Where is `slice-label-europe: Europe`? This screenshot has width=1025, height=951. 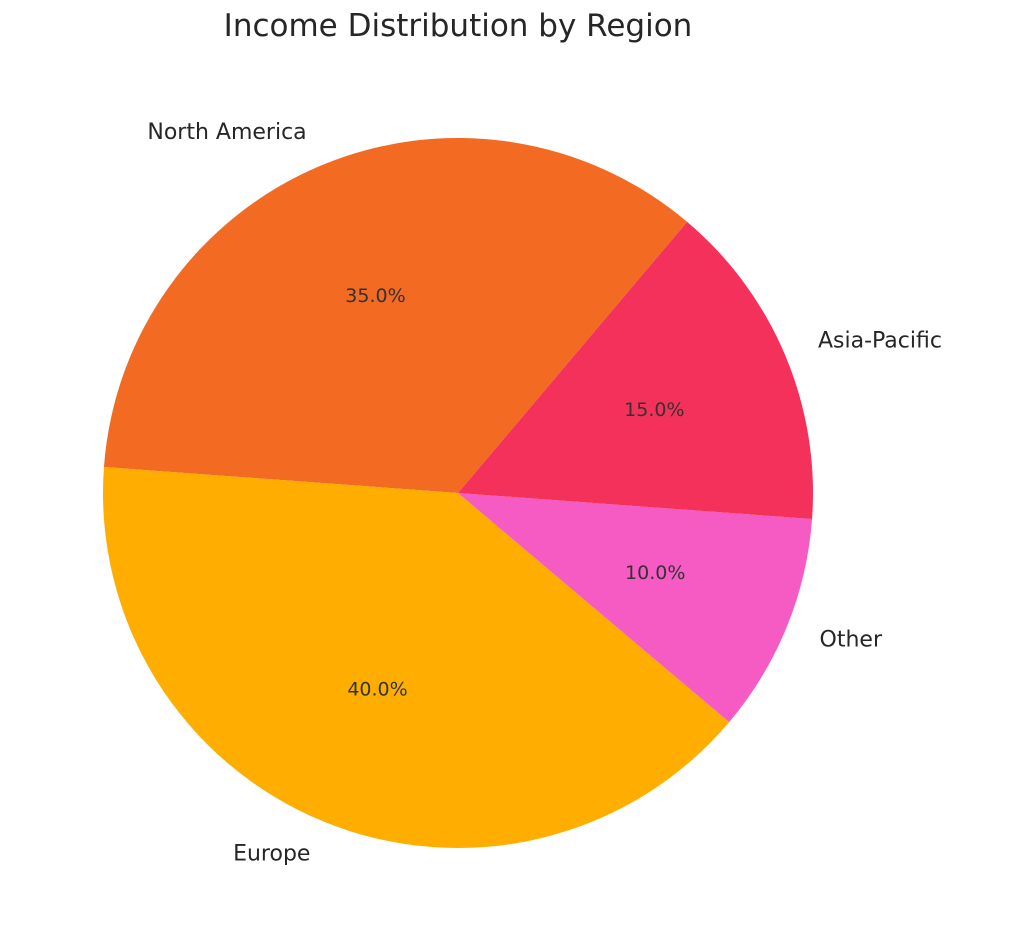
slice-label-europe: Europe is located at coordinates (271, 854).